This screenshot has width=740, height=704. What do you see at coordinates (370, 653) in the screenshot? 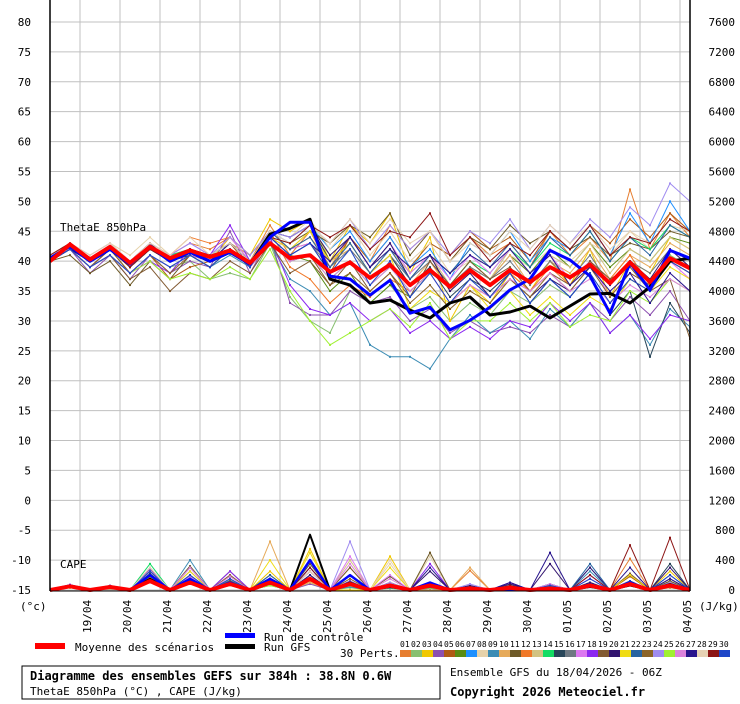
I see `legend-perts-label: 30 Perts.` at bounding box center [370, 653].